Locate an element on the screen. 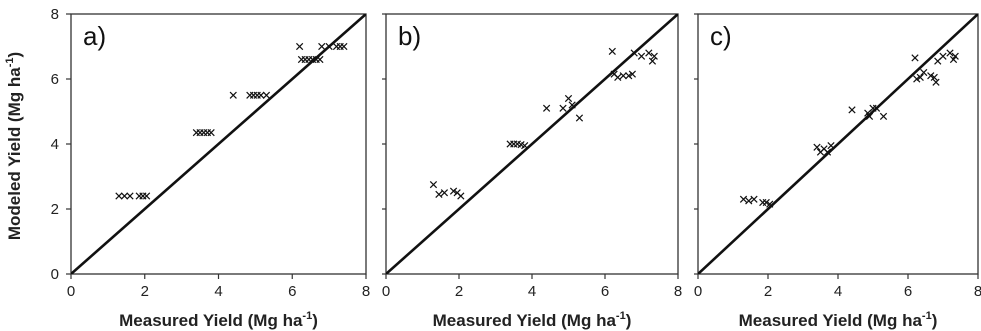 Image resolution: width=981 pixels, height=331 pixels. panel-label: a) is located at coordinates (94, 36).